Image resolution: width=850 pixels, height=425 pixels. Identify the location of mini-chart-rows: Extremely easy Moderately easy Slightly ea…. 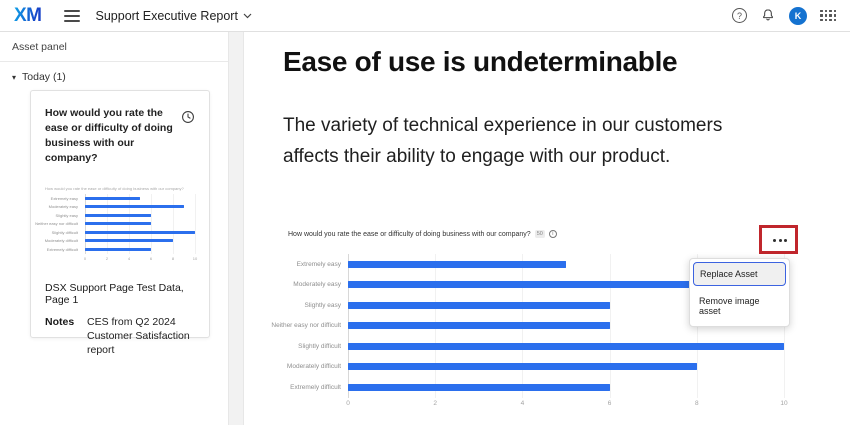
(115, 224).